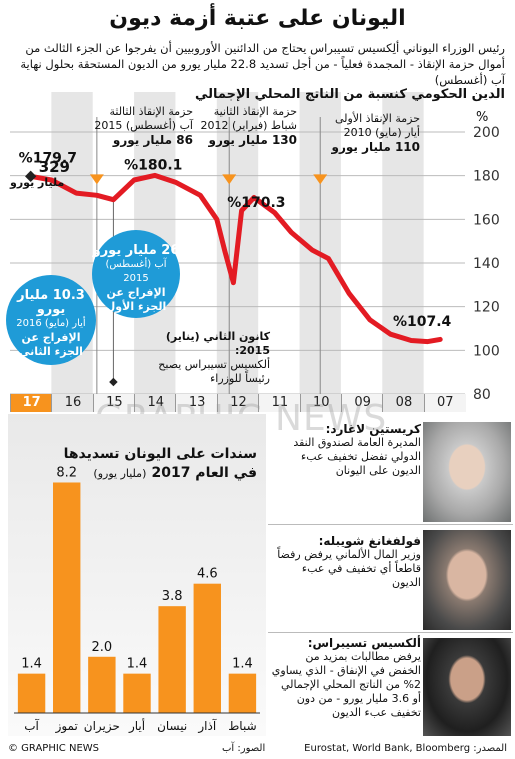  I want to click on debt-value-label: %107.4, so click(422, 322).